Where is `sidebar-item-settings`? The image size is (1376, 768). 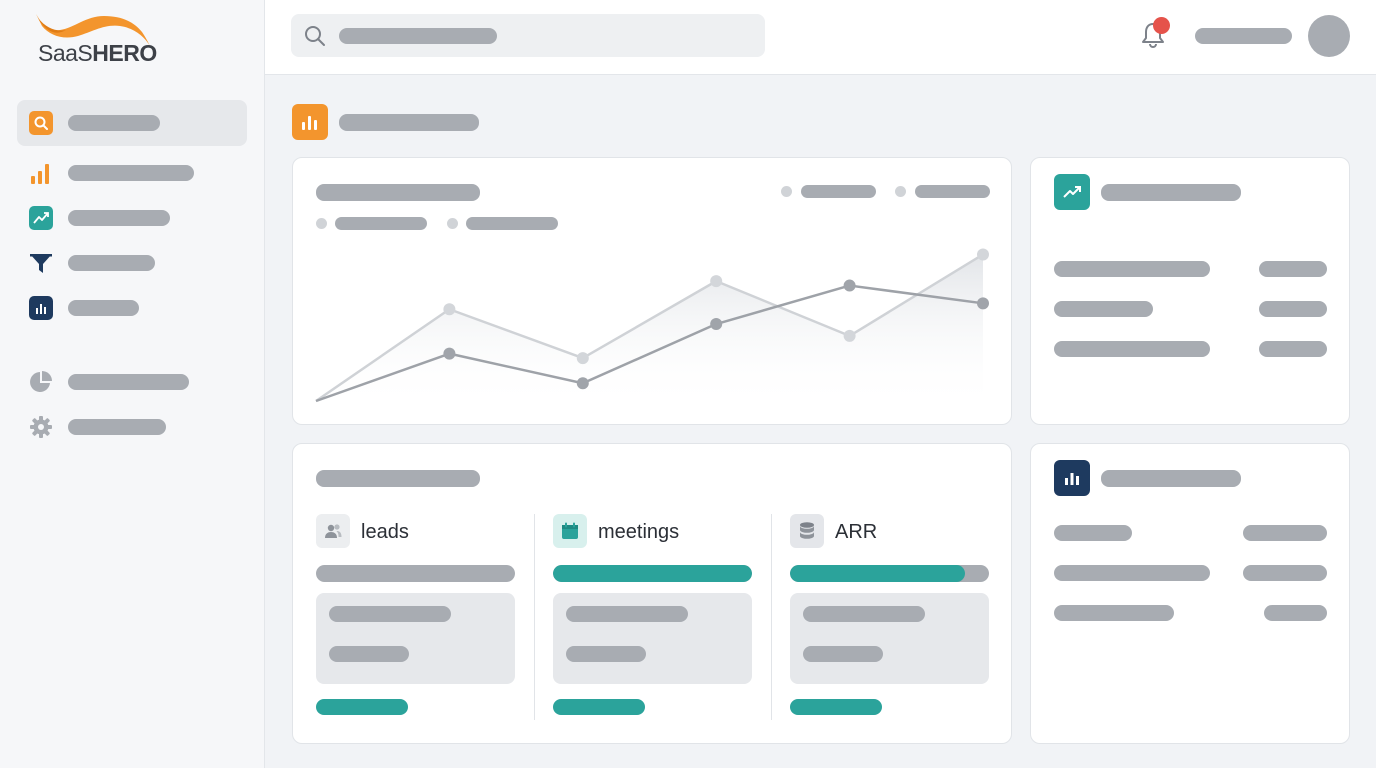 sidebar-item-settings is located at coordinates (132, 427).